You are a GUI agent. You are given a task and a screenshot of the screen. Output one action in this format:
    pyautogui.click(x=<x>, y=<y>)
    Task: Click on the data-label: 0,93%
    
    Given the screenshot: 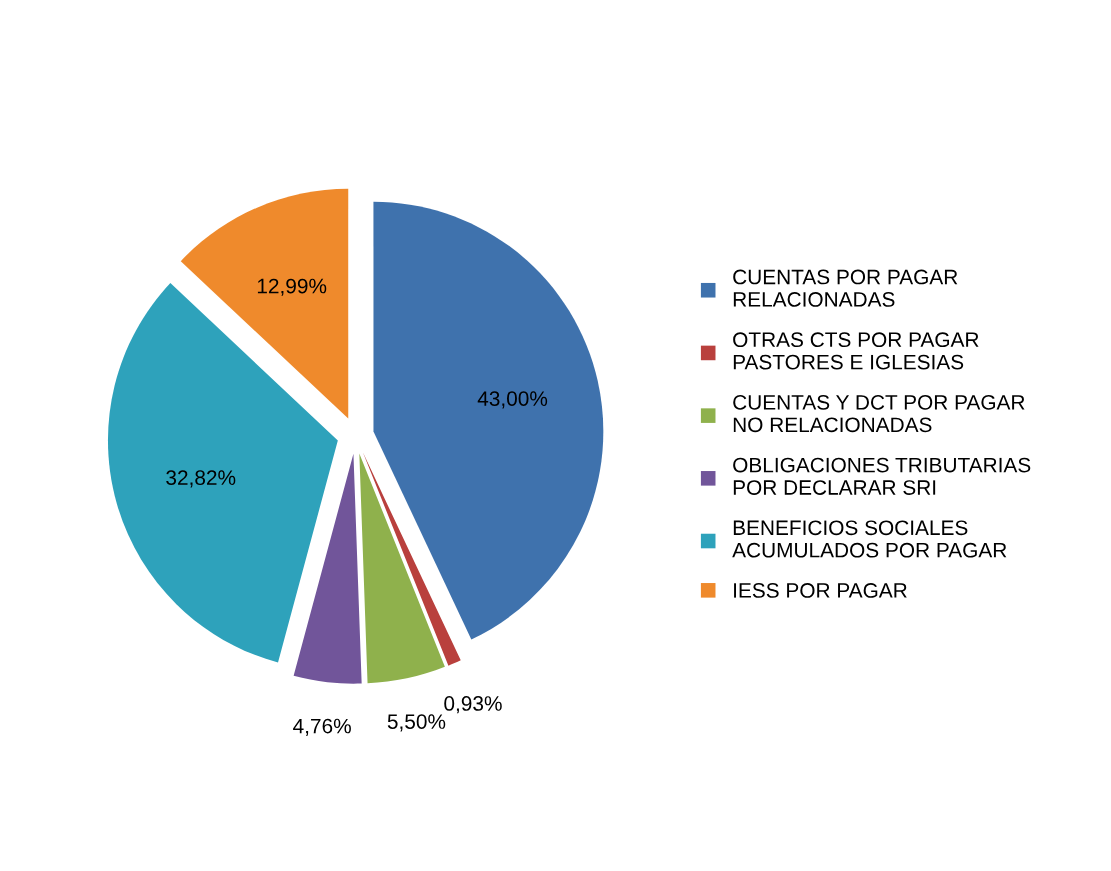 What is the action you would take?
    pyautogui.click(x=473, y=705)
    